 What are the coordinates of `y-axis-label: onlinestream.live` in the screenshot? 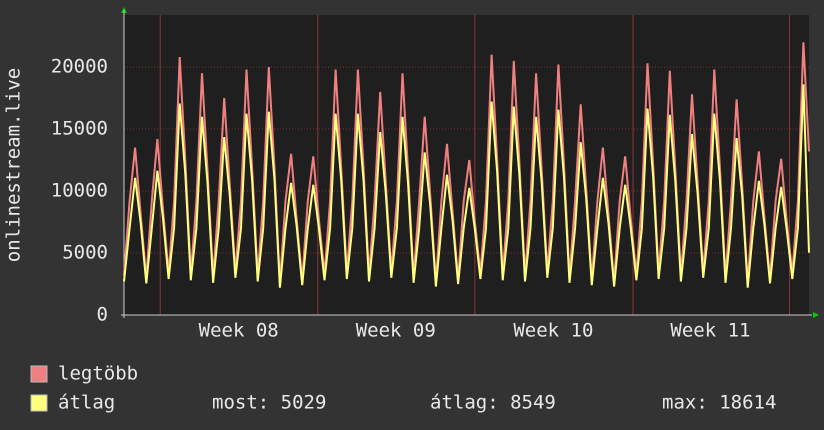 It's located at (14, 165).